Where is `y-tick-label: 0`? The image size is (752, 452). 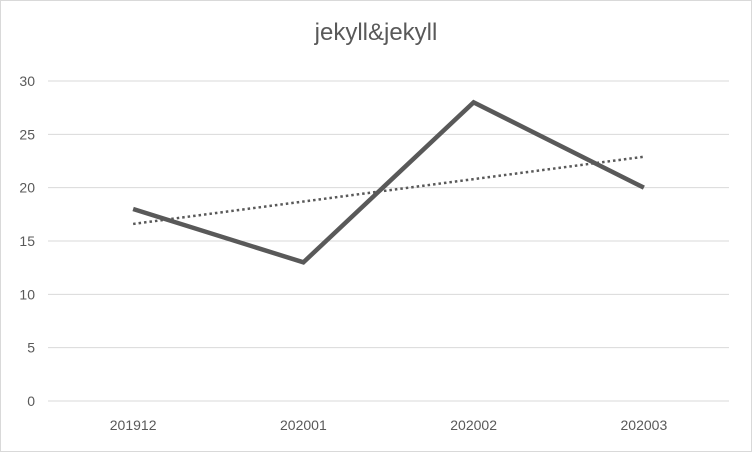 y-tick-label: 0 is located at coordinates (31, 401).